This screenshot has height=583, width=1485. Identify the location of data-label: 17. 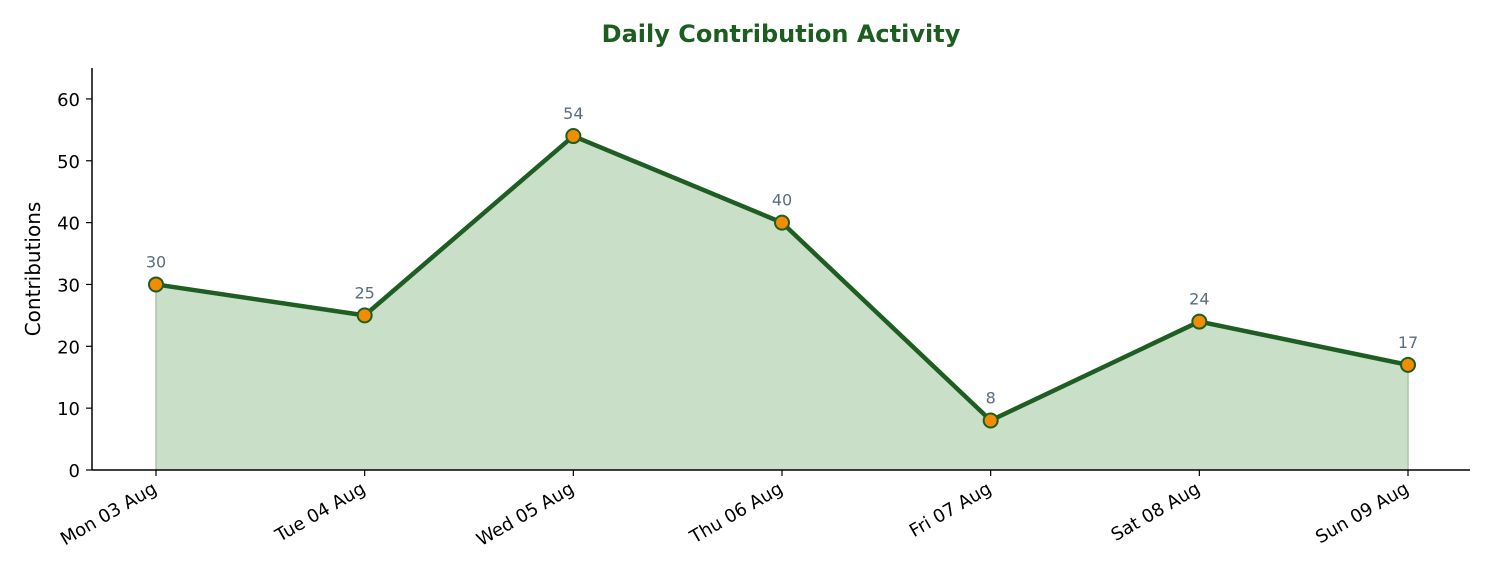
(1408, 342).